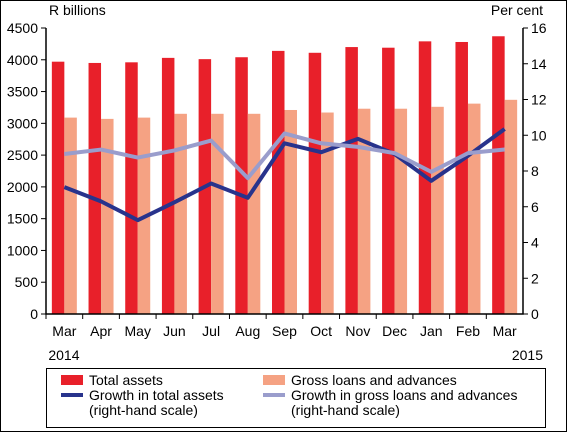 The height and width of the screenshot is (432, 567). Describe the element at coordinates (431, 331) in the screenshot. I see `x-tick-label: Jan` at that location.